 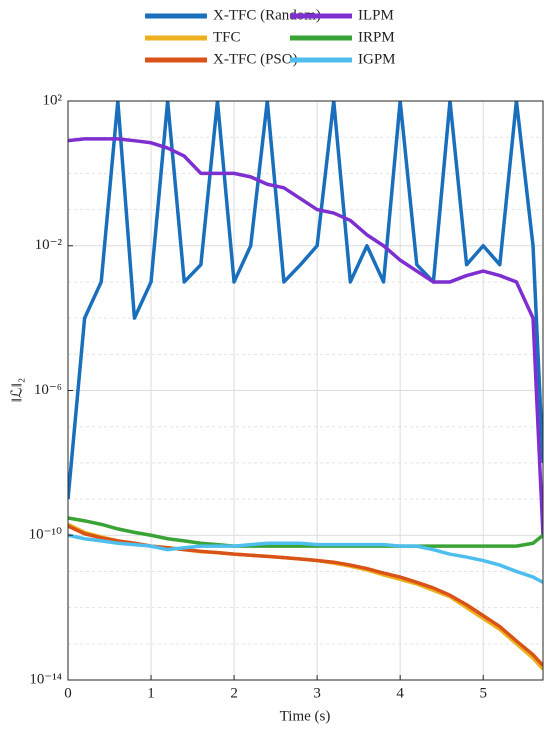 I want to click on x-tick-label: 0, so click(x=68, y=693).